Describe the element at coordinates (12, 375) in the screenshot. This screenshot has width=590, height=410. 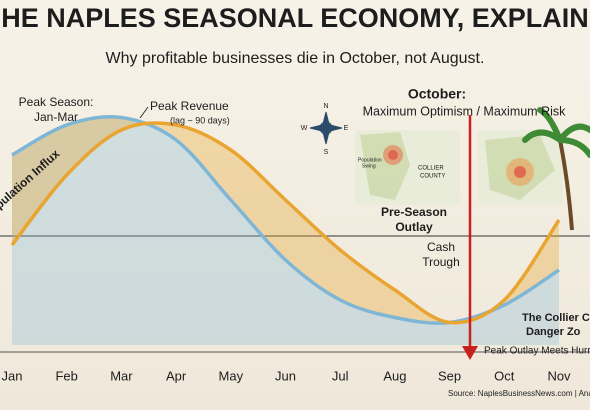
I see `x-tick-label: Jan` at that location.